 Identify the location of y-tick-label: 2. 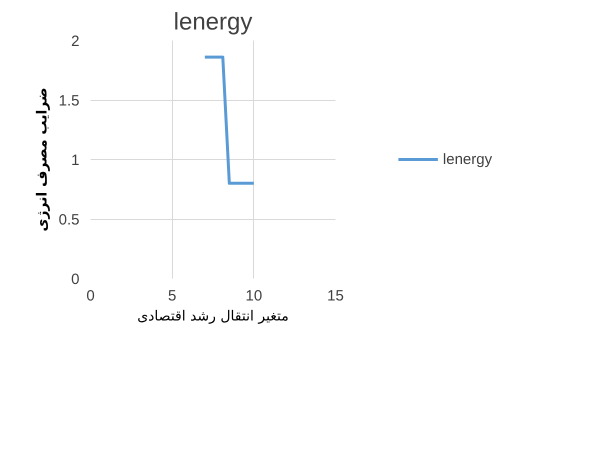
(75, 41).